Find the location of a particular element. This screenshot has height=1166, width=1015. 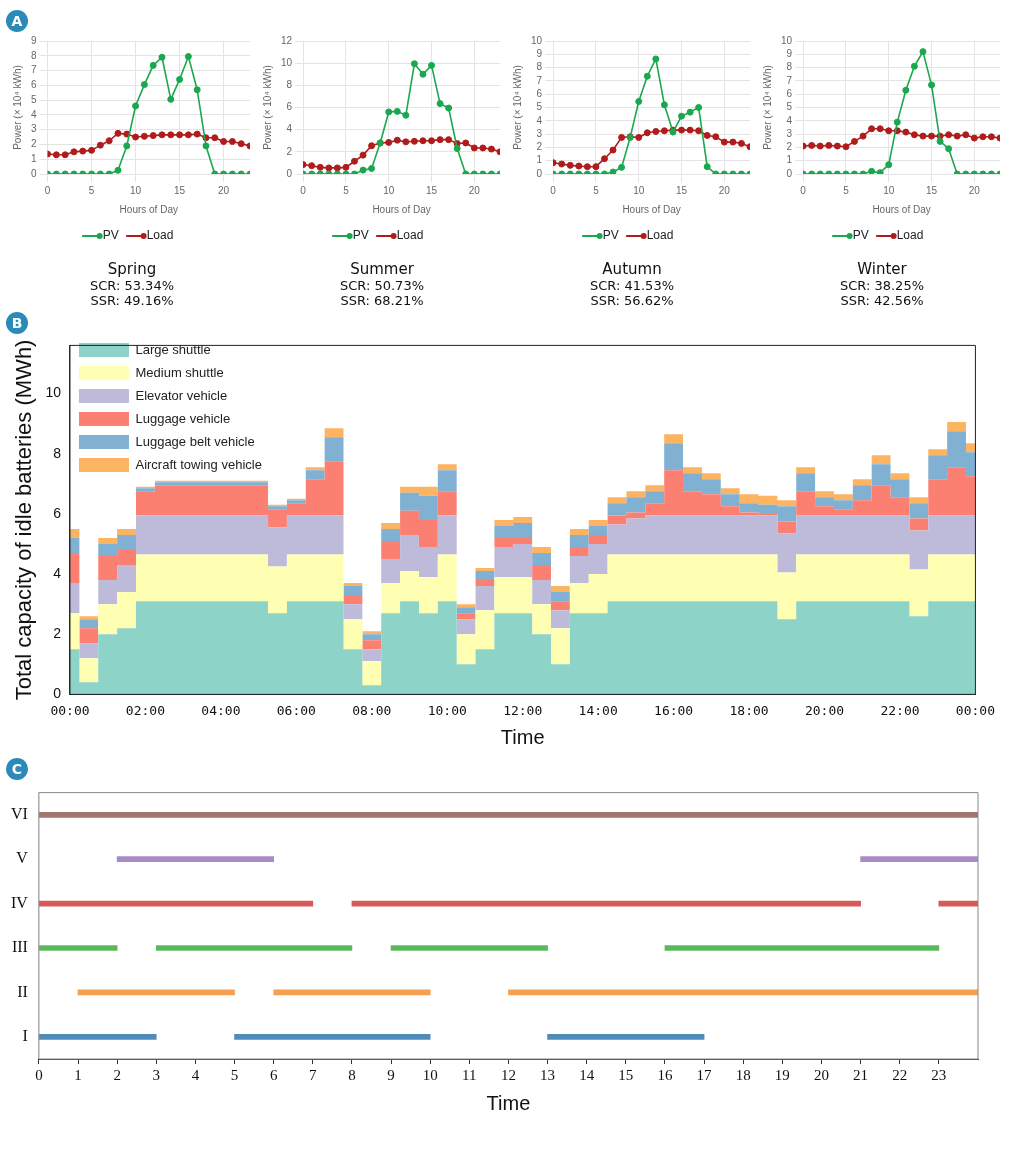

text: SSR: 42.56% is located at coordinates (882, 300).